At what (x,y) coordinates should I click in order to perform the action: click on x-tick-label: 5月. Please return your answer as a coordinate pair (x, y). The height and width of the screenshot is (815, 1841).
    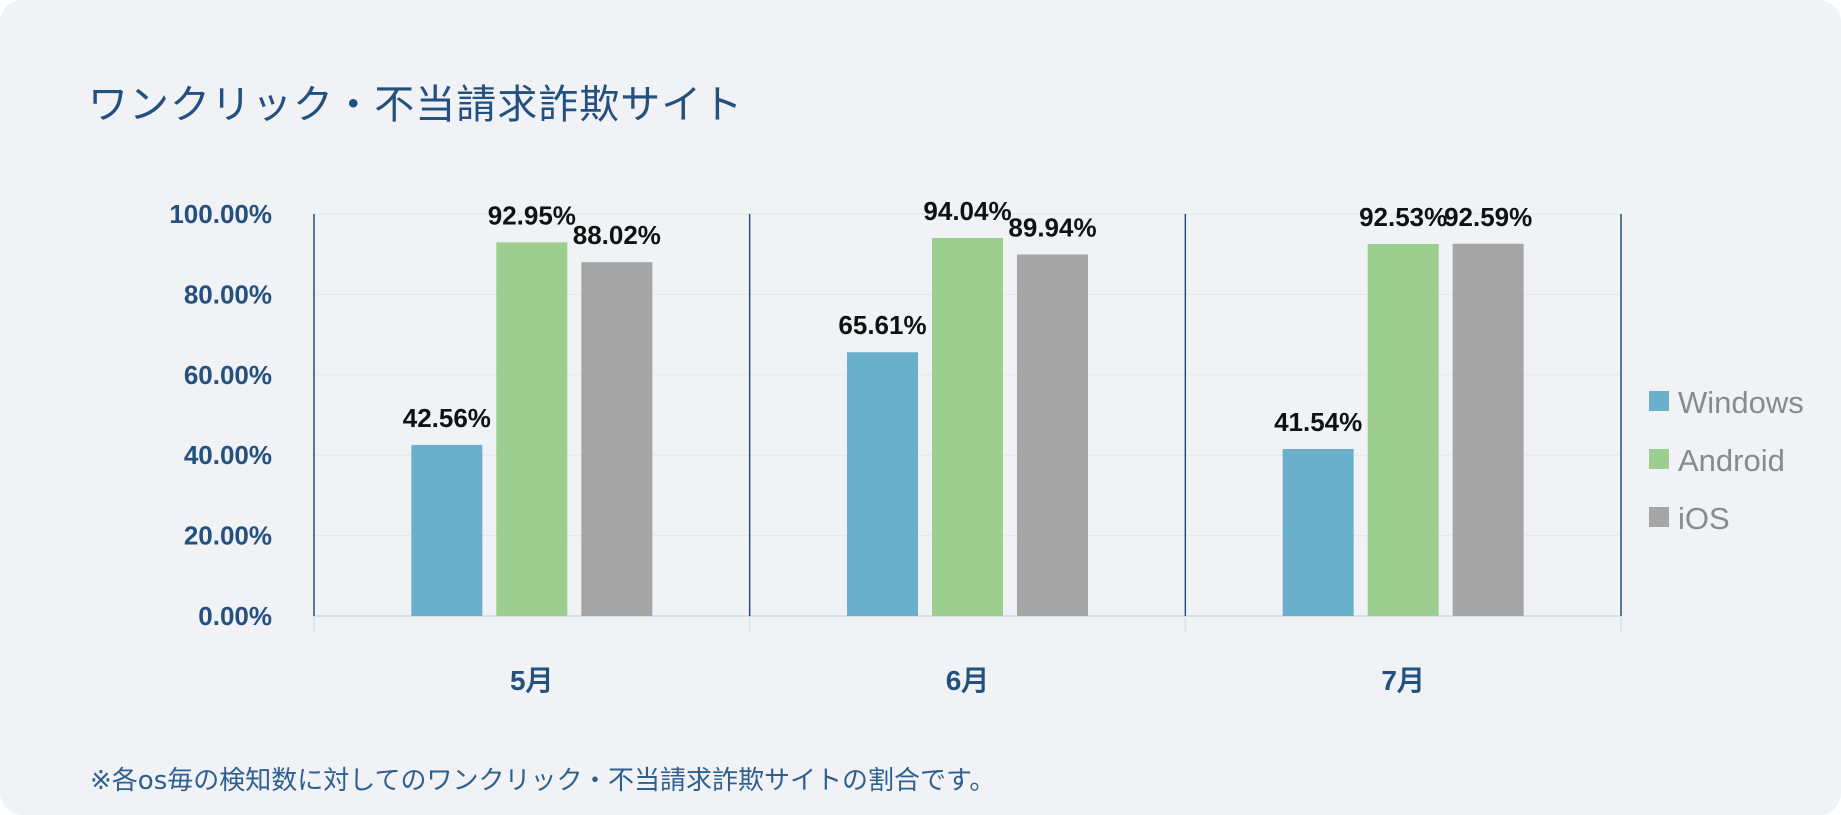
    Looking at the image, I should click on (532, 680).